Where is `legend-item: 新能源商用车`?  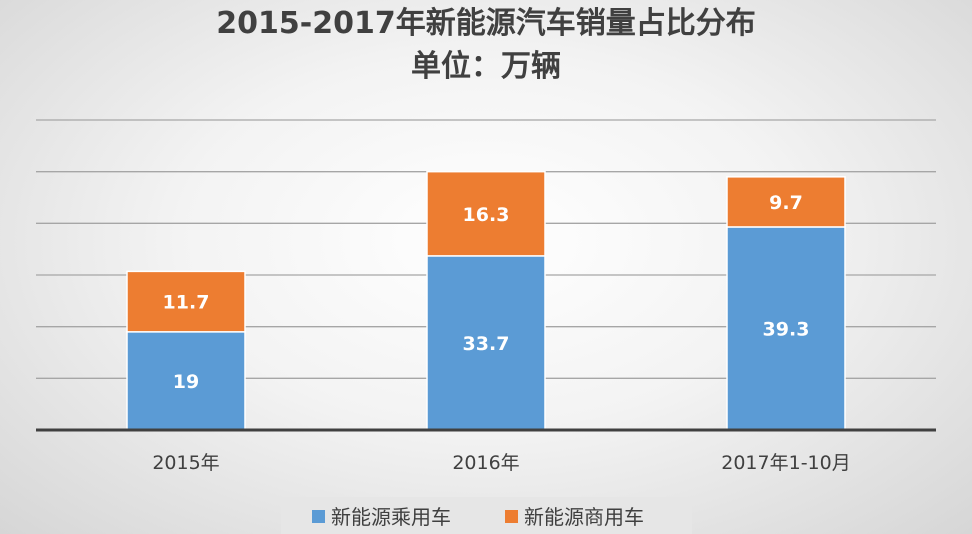
legend-item: 新能源商用车 is located at coordinates (584, 517).